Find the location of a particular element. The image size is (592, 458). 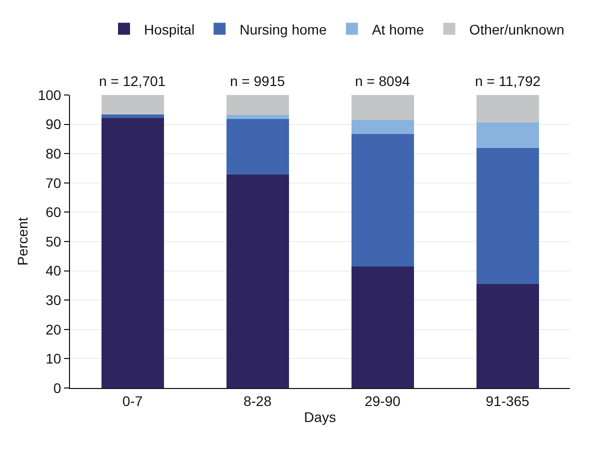

legend-label: Hospital is located at coordinates (169, 29).